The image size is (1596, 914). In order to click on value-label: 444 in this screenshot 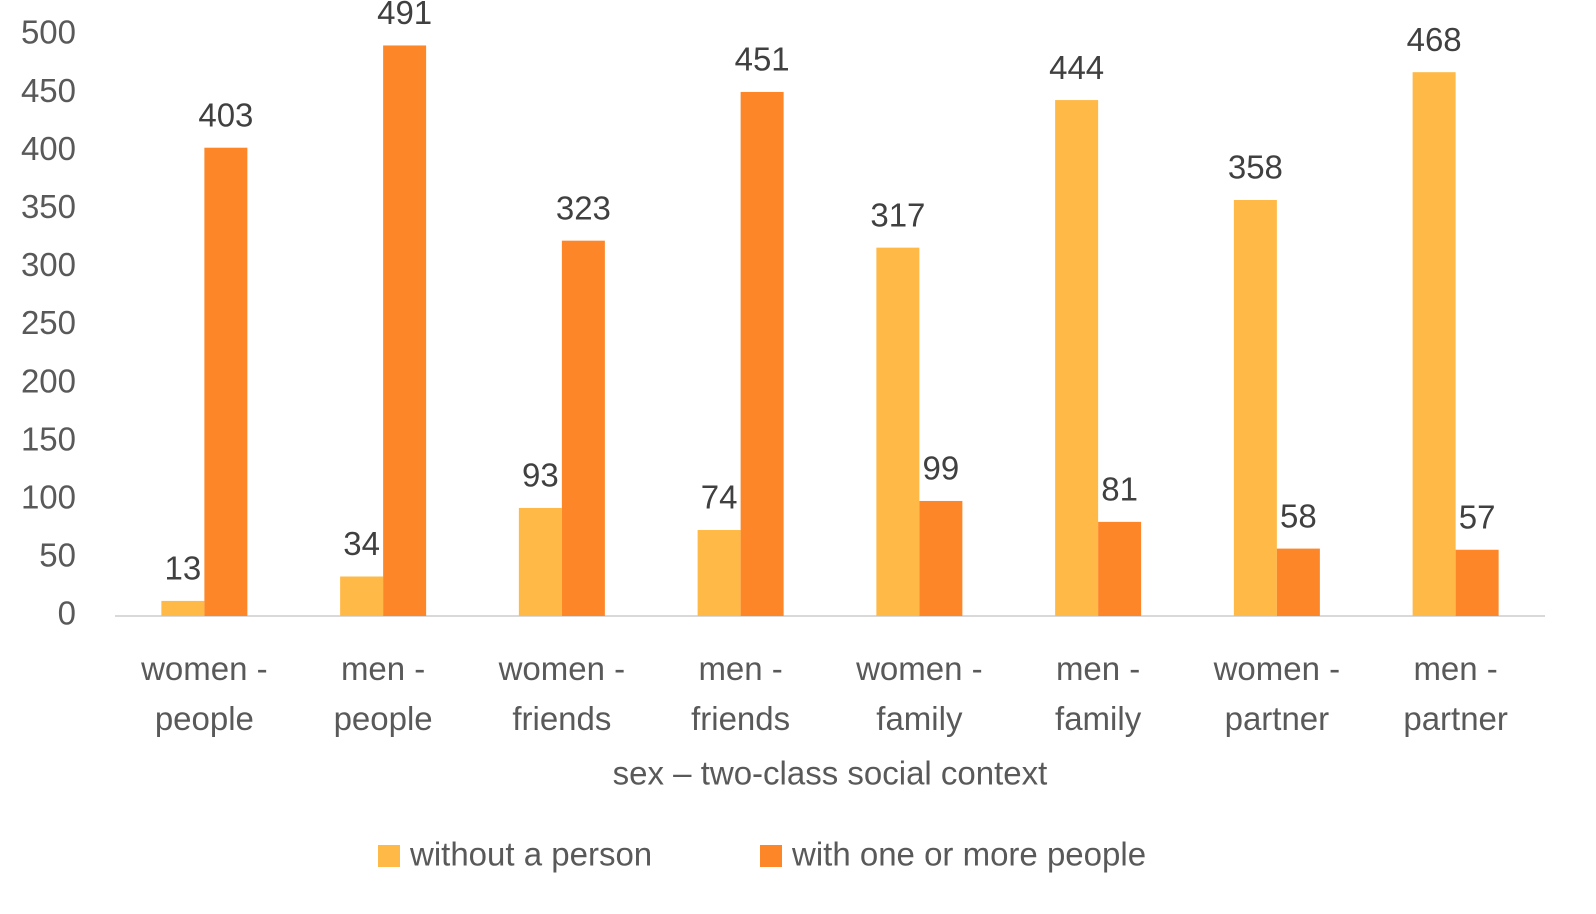, I will do `click(1076, 67)`.